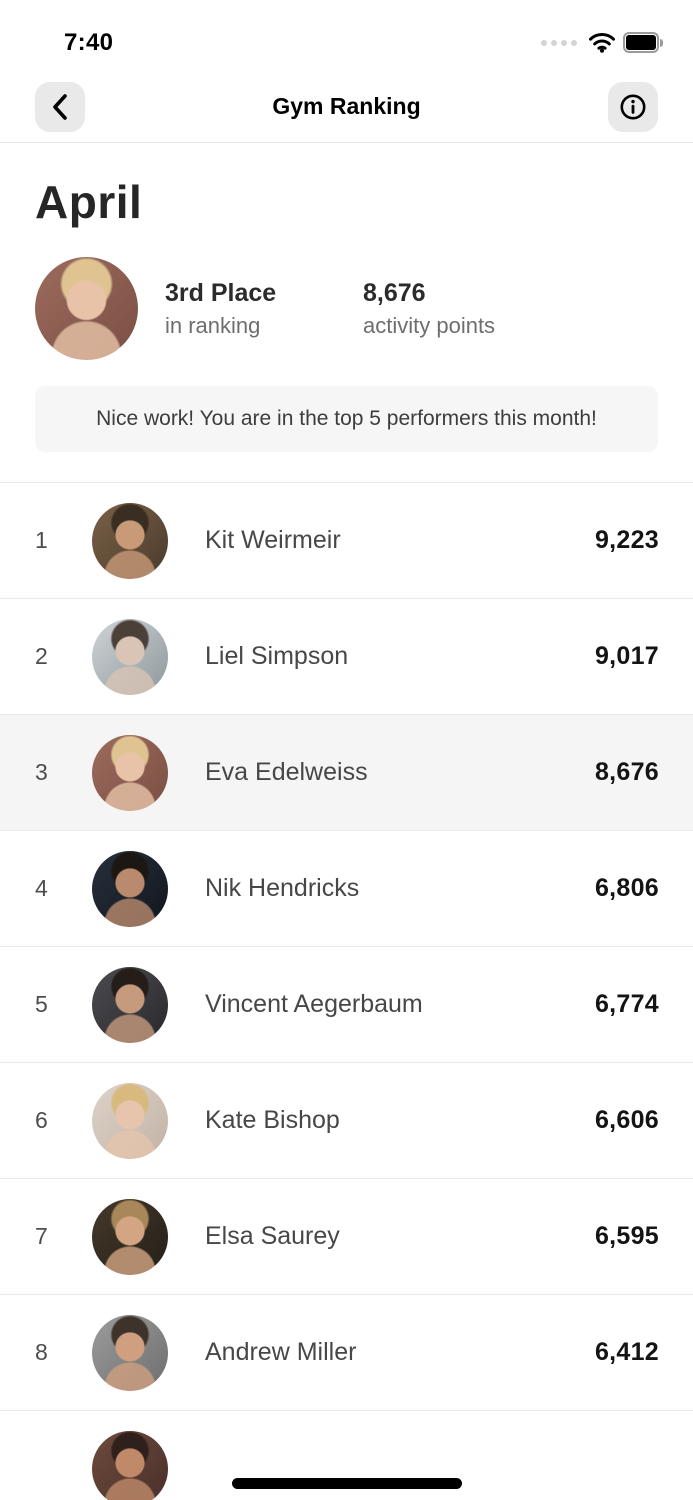  I want to click on rank-number: 7, so click(41, 1236).